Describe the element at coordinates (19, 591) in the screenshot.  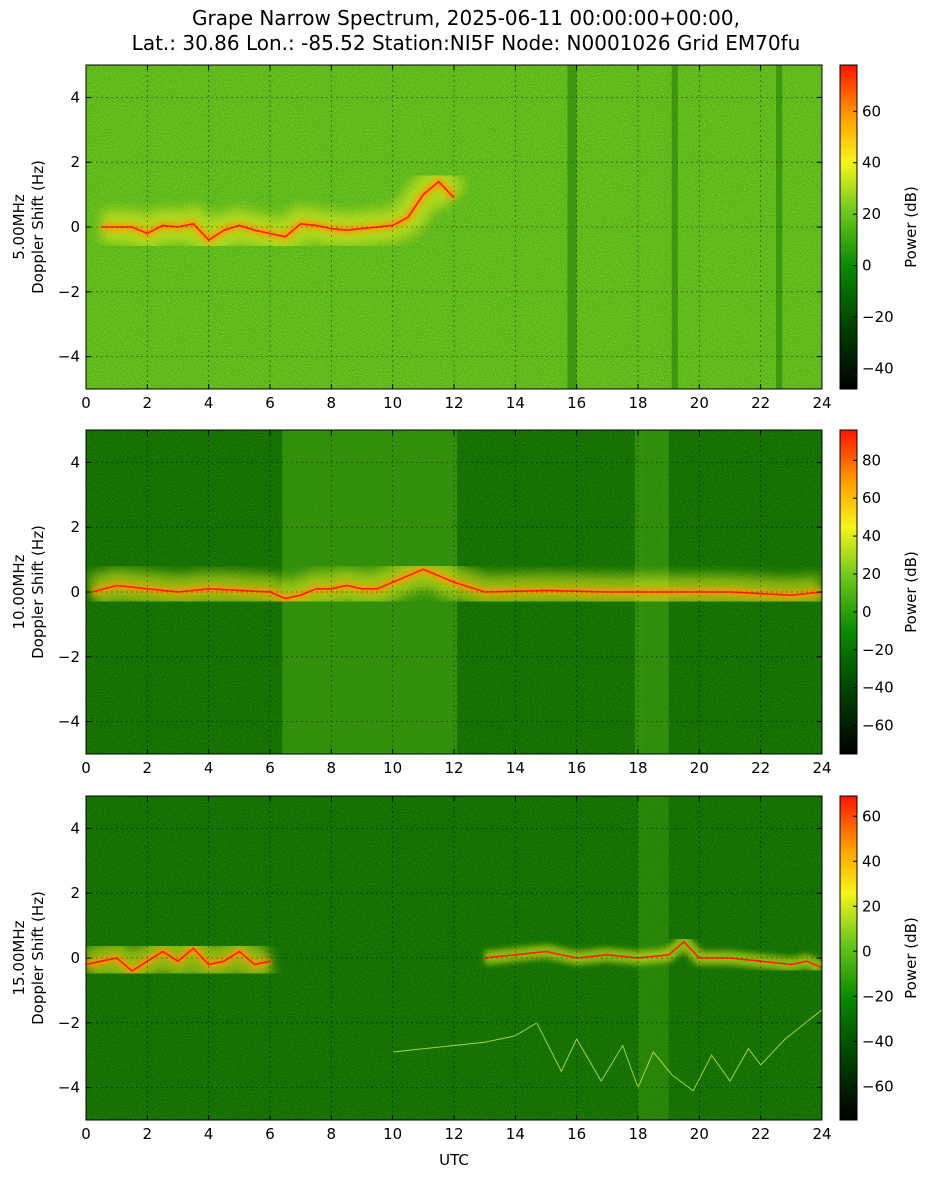
I see `frequency-label: 10.00MHz` at that location.